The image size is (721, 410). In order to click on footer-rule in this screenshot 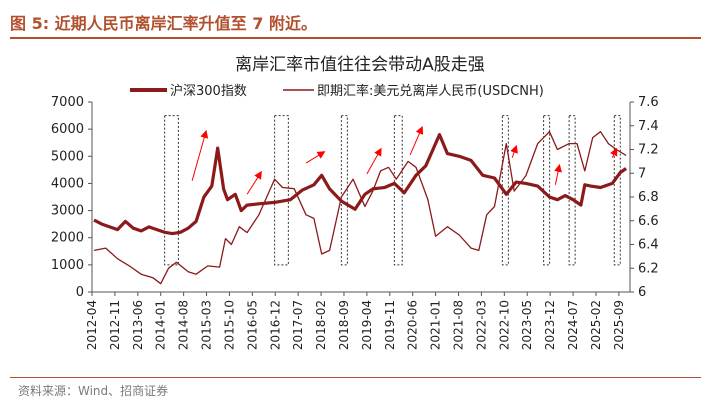, I will do `click(355, 377)`.